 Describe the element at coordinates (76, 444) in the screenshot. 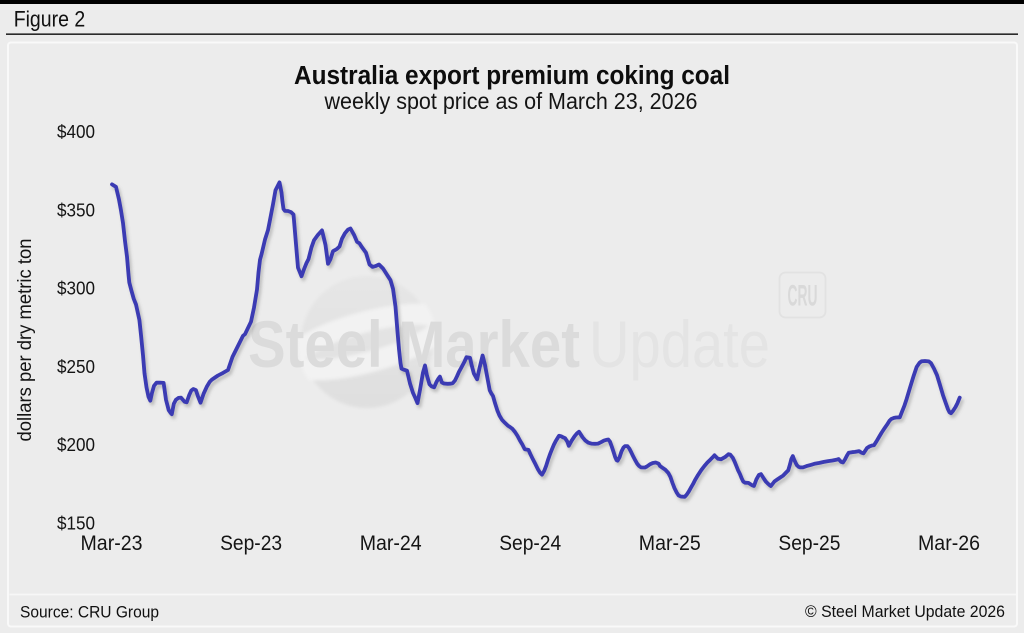

I see `svg-text: $200` at that location.